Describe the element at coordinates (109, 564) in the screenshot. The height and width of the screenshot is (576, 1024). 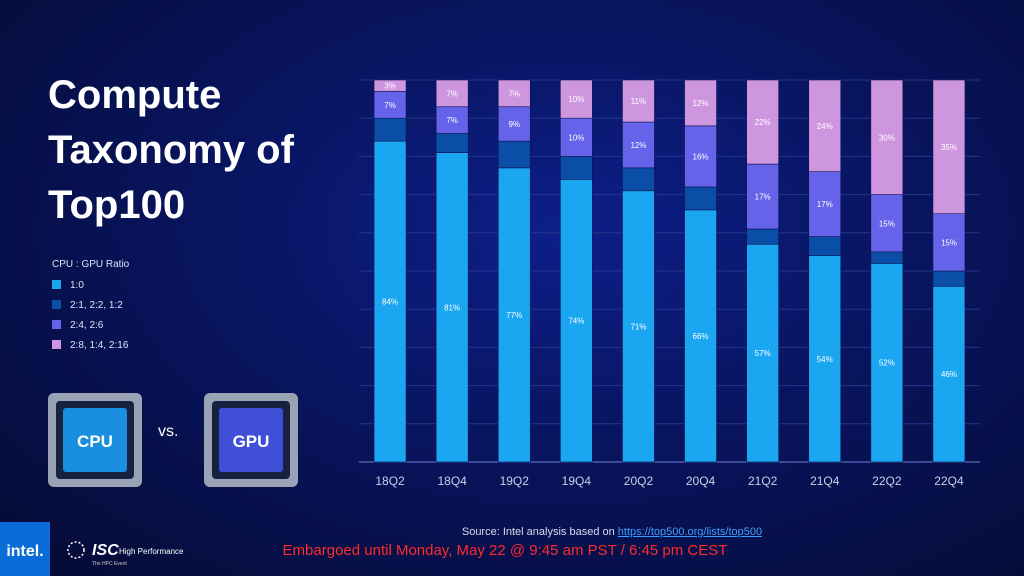
I see `isc-sub: The HPC Event` at that location.